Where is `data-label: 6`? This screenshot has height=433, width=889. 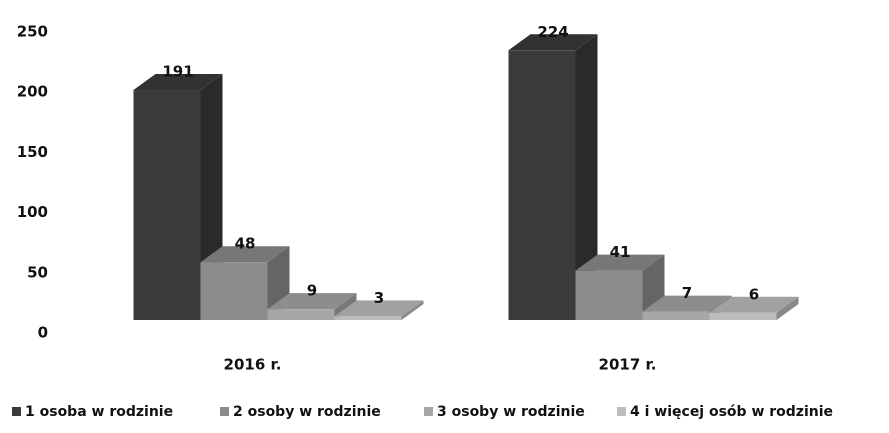 data-label: 6 is located at coordinates (754, 294).